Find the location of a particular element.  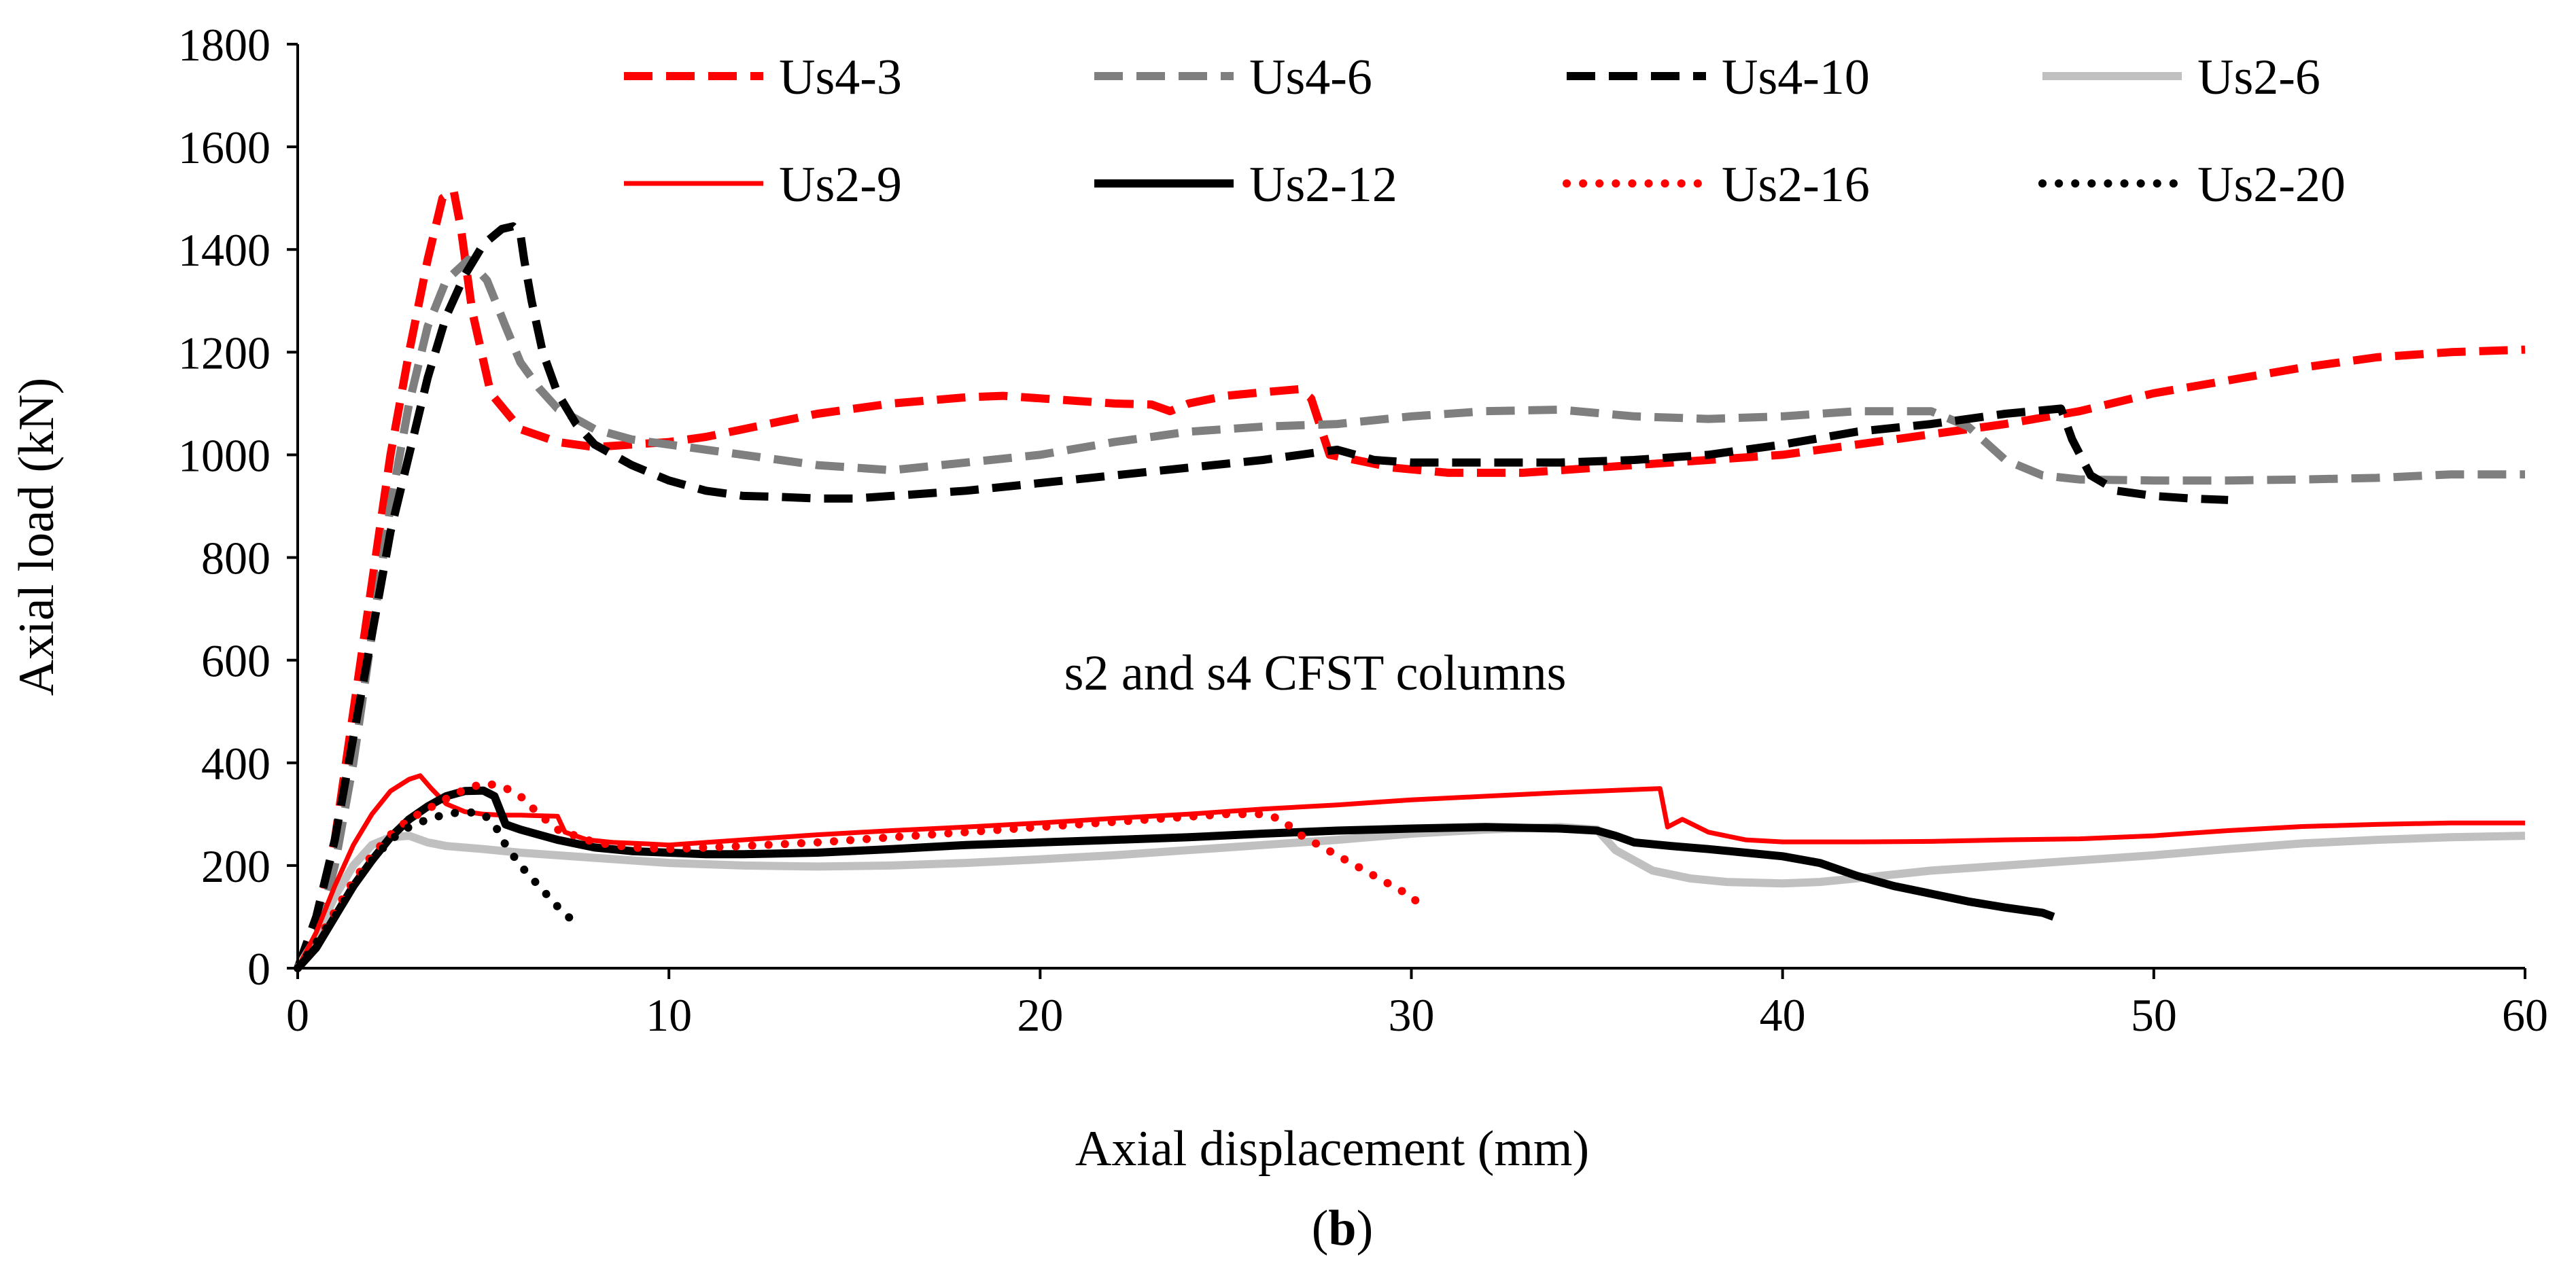

y-tick-label: 800 is located at coordinates (236, 558).